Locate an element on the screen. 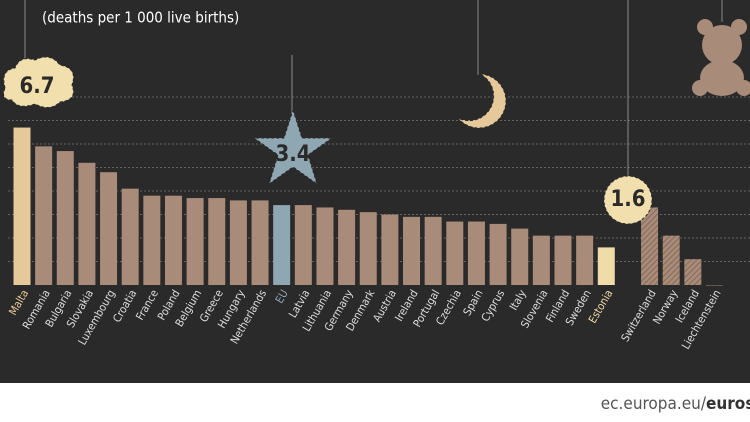  teddy is located at coordinates (721, 57).